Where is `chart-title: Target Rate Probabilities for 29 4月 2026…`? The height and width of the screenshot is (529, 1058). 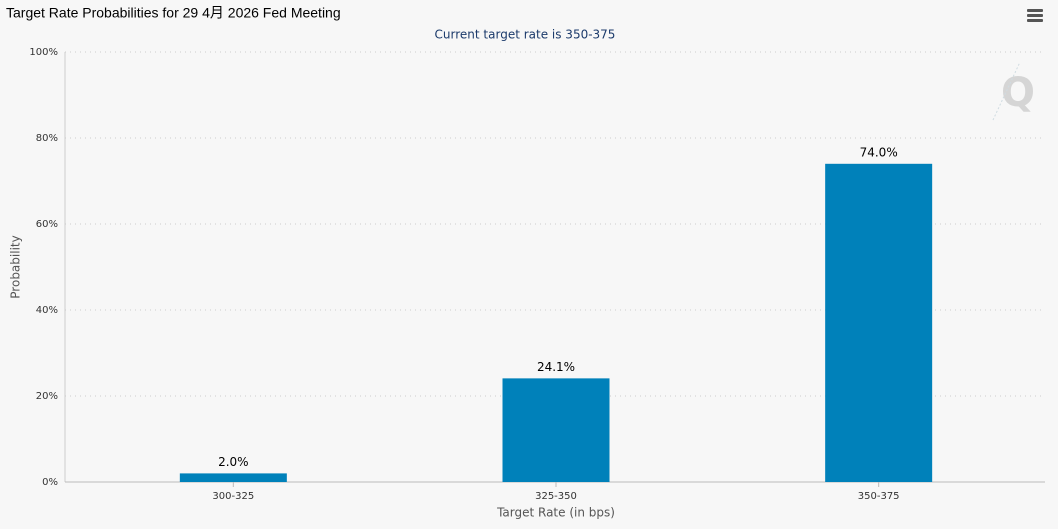
chart-title: Target Rate Probabilities for 29 4月 2026… is located at coordinates (173, 13).